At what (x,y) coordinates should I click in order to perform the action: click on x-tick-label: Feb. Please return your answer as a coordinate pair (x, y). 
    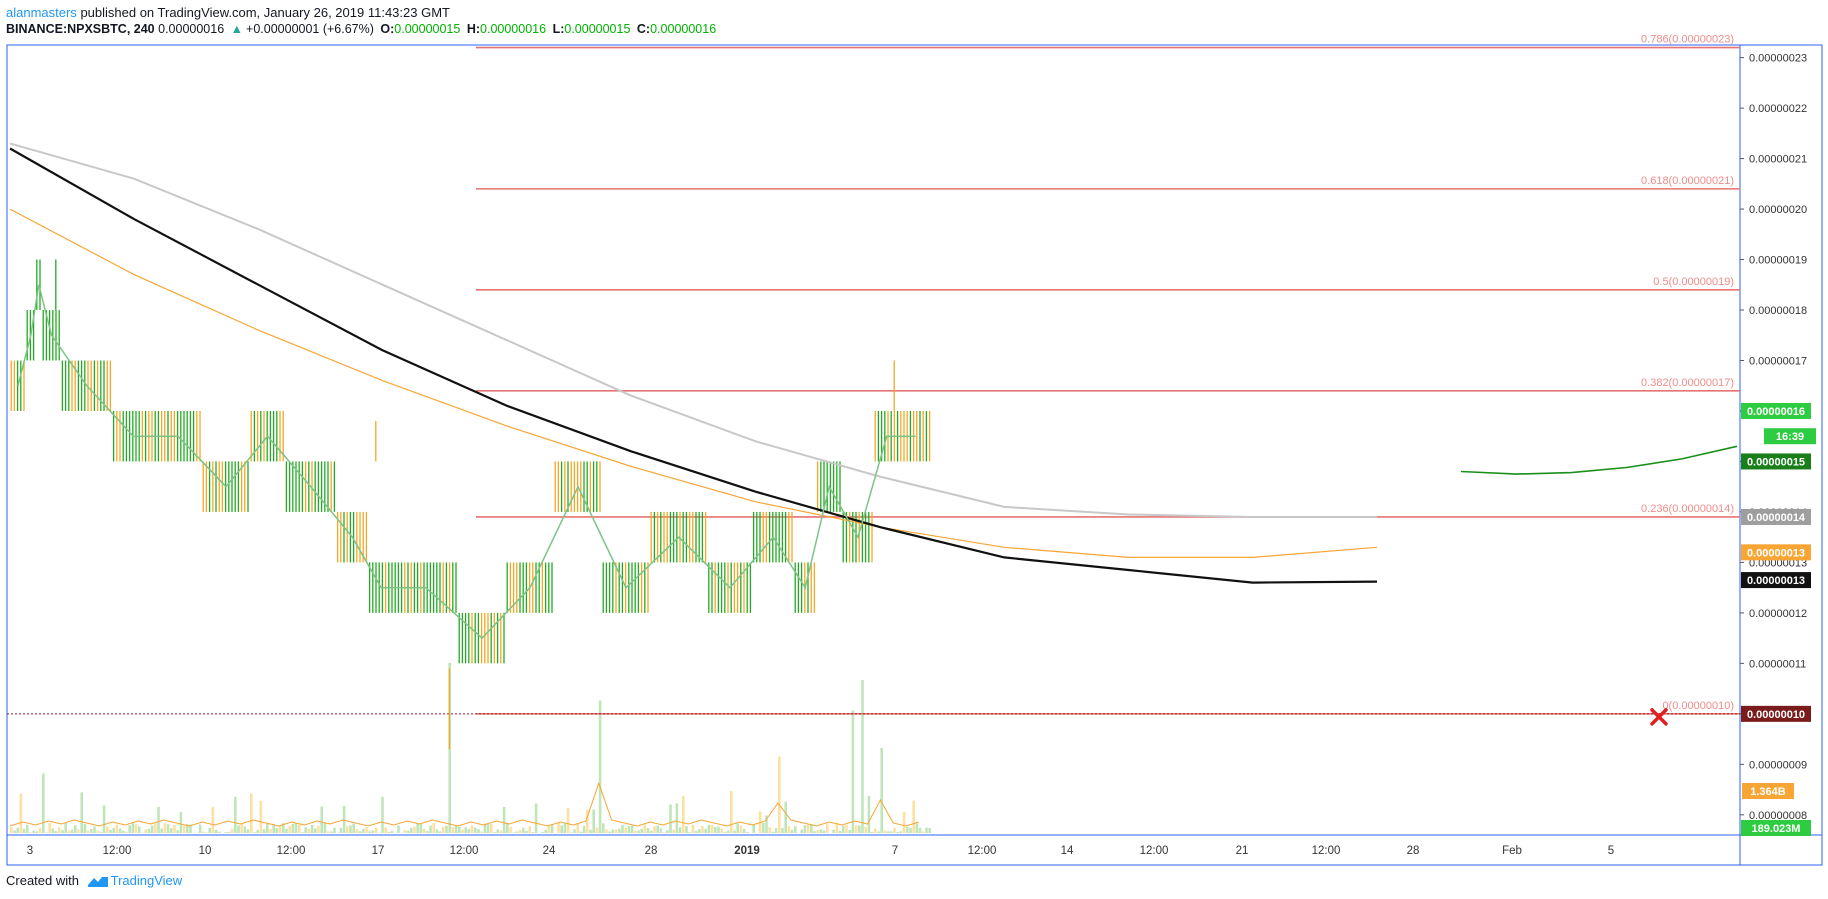
    Looking at the image, I should click on (1512, 851).